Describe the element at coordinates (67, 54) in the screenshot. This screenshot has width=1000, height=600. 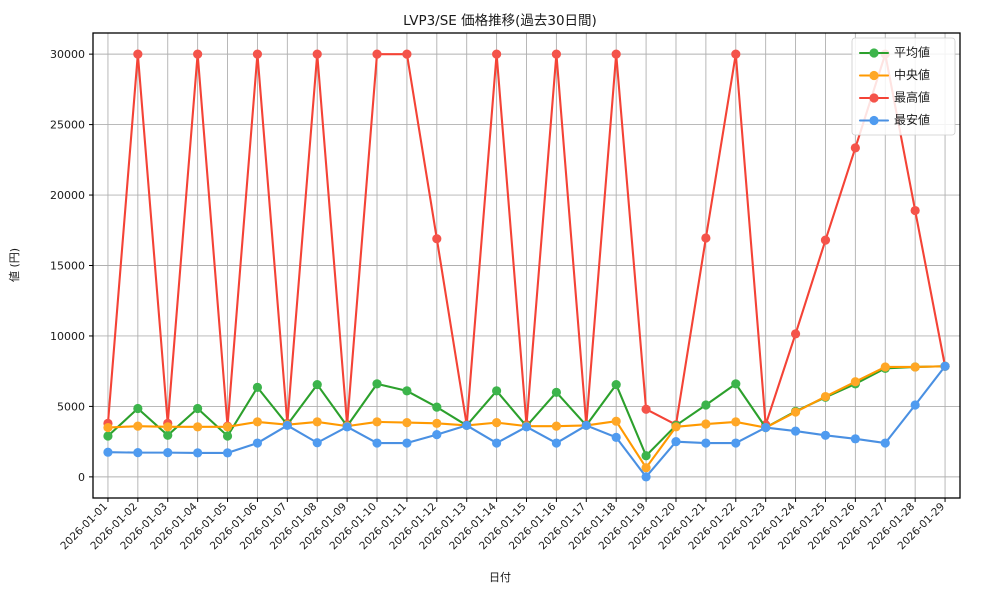
I see `y-tick-label: 30000` at that location.